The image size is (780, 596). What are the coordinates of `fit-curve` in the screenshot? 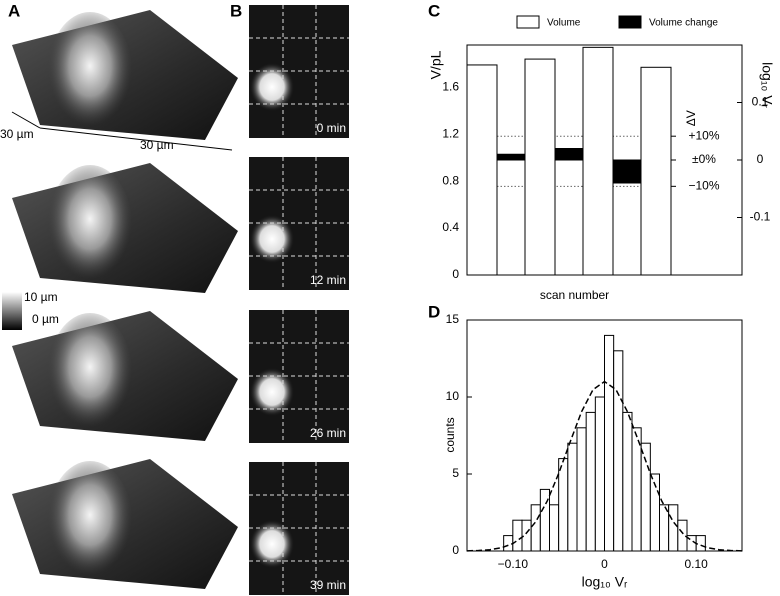 It's located at (604, 466).